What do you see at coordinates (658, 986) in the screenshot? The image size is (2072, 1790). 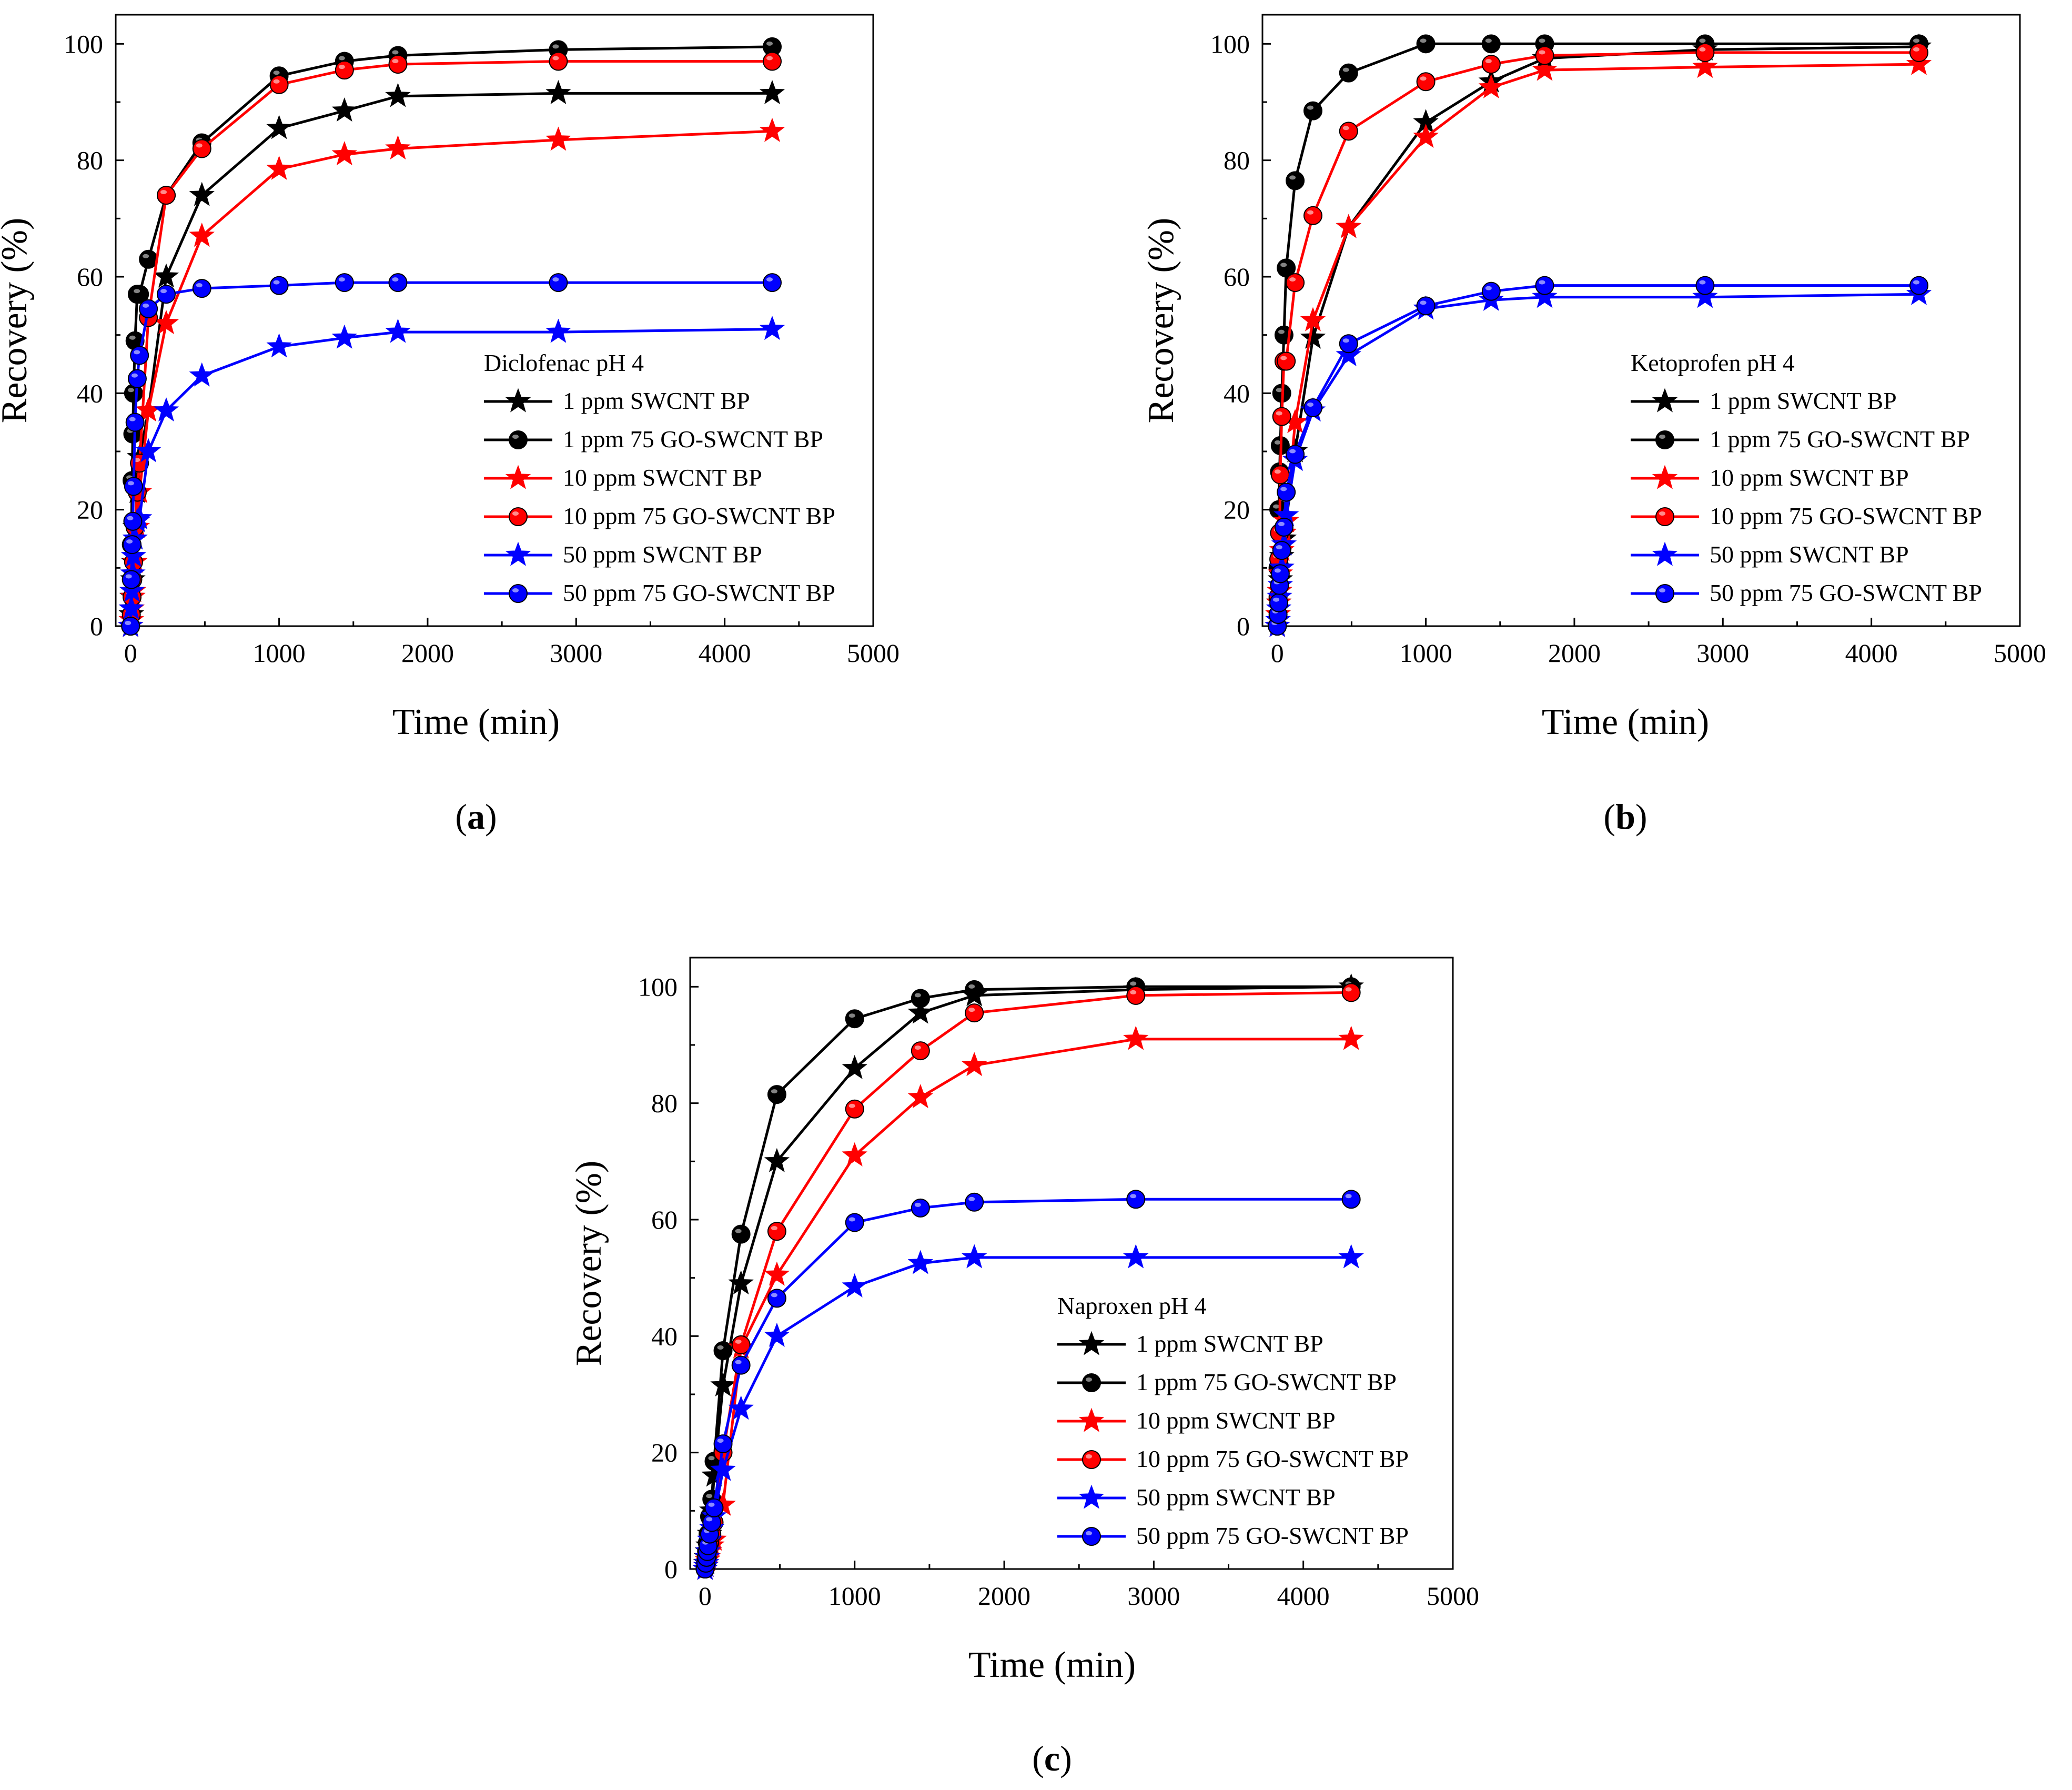 I see `y-tick-label: 100` at bounding box center [658, 986].